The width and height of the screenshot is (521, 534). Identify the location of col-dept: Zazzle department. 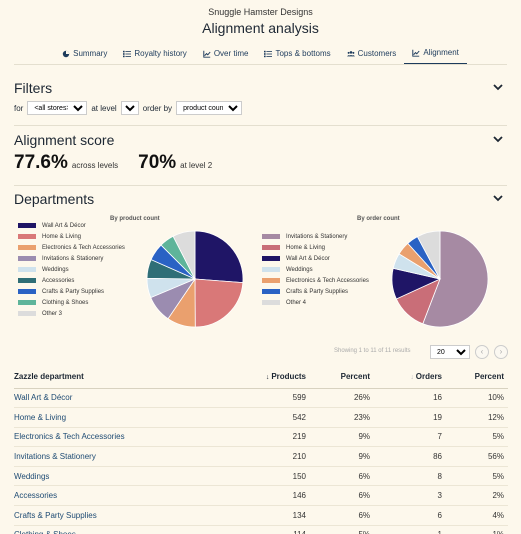
(119, 377).